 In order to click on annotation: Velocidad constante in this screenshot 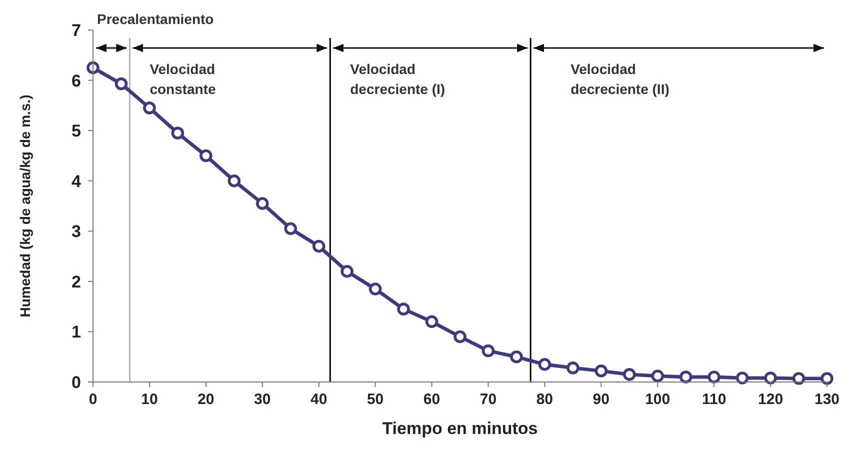, I will do `click(183, 79)`.